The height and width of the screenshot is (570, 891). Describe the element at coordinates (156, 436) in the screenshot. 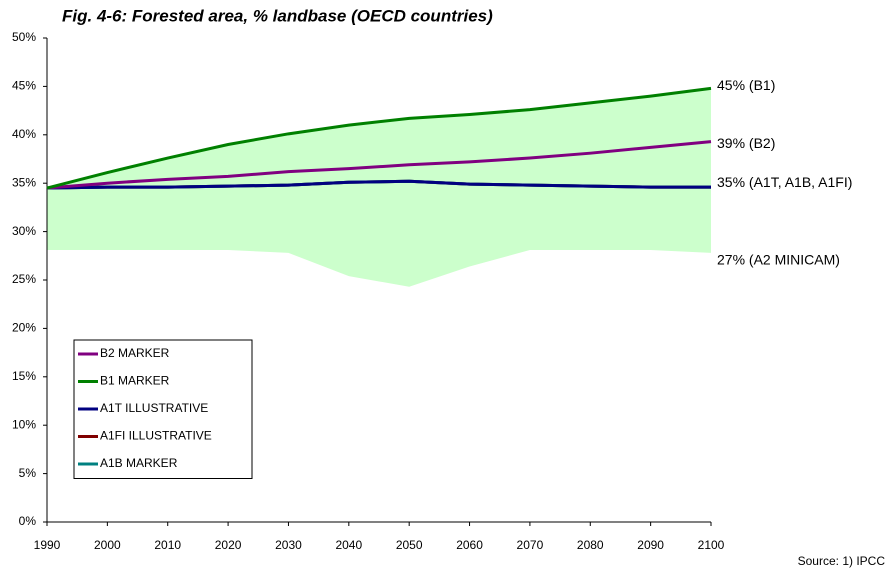

I see `legend-label: A1FI ILLUSTRATIVE` at that location.